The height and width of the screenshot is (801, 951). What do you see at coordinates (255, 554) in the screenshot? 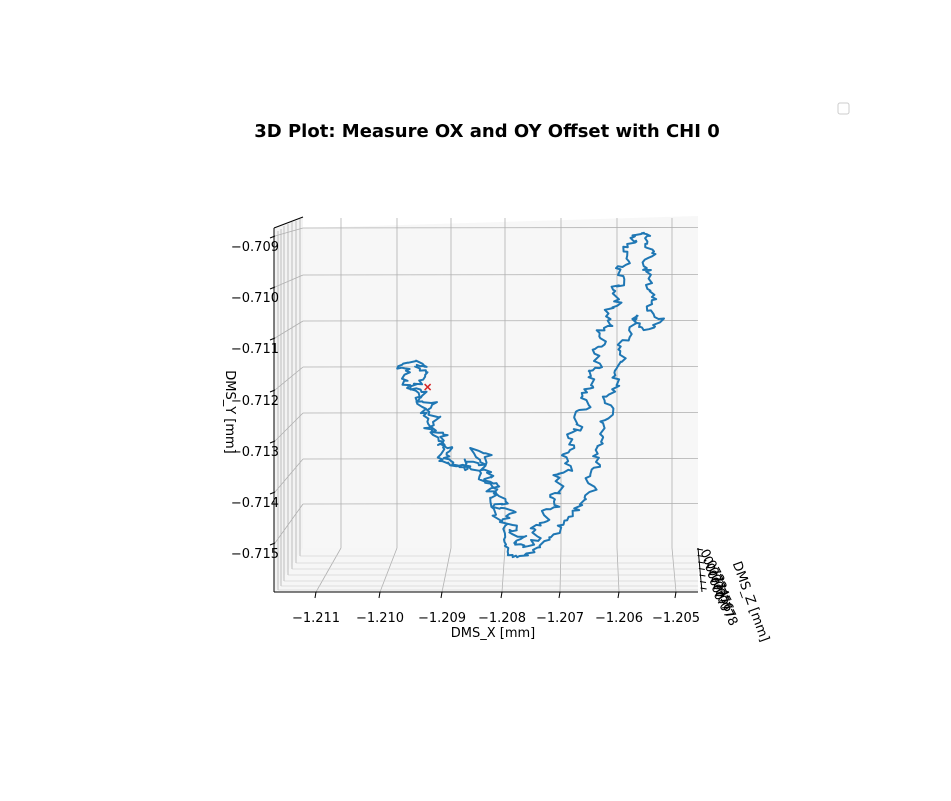
I see `y-tick-label: −0.715` at bounding box center [255, 554].